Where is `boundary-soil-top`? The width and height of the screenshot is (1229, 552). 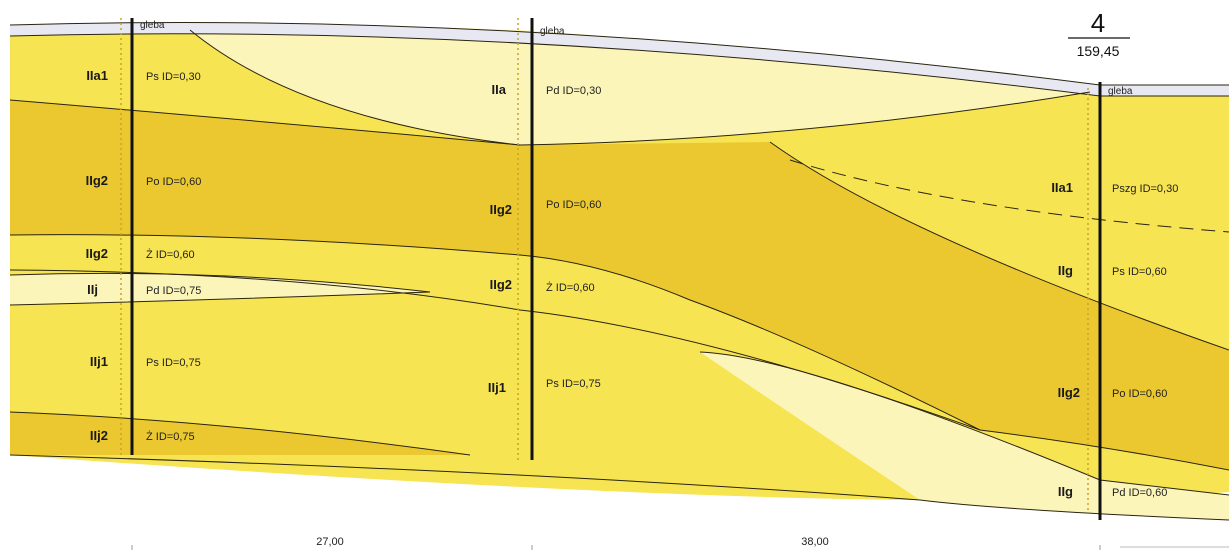
boundary-soil-top is located at coordinates (619, 54).